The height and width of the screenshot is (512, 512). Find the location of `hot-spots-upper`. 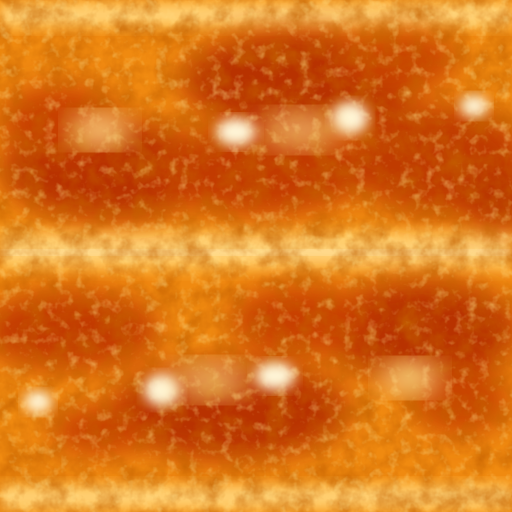

hot-spots-upper is located at coordinates (279, 121).